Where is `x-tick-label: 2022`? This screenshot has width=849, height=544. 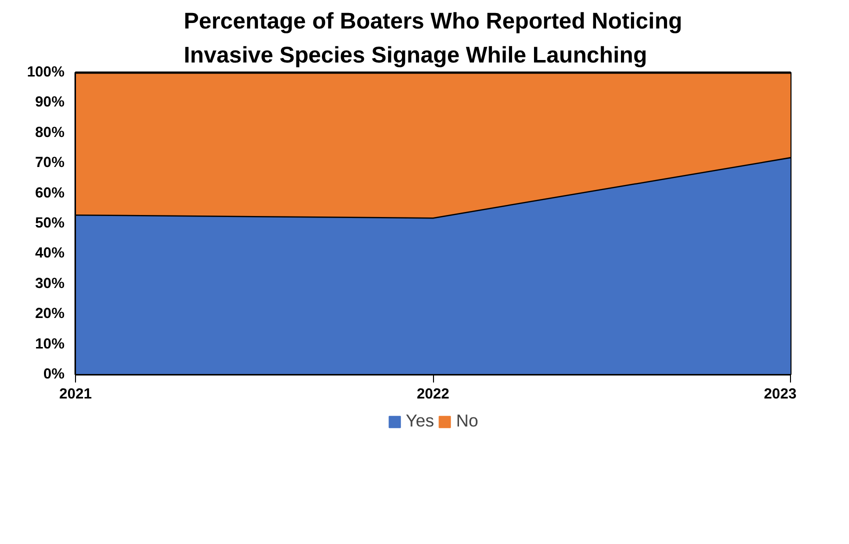
x-tick-label: 2022 is located at coordinates (433, 394).